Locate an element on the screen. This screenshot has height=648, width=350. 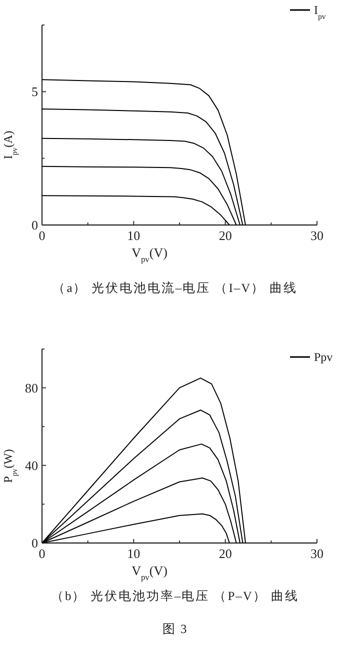
y-tick-label: 80 is located at coordinates (31, 388).